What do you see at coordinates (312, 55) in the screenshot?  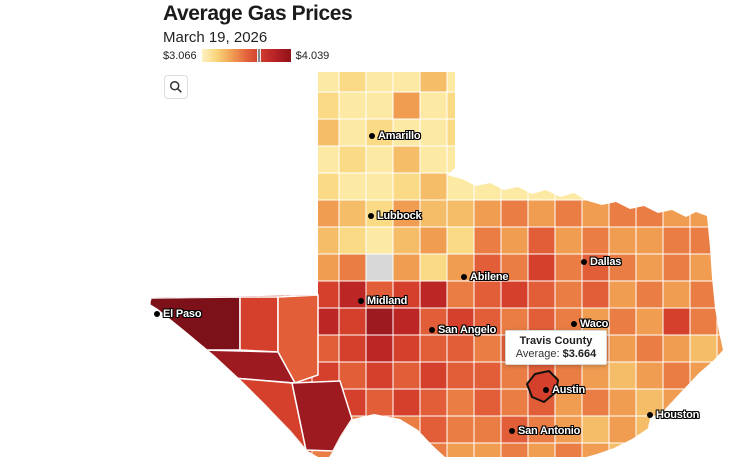 I see `legend-max-label: $4.039` at bounding box center [312, 55].